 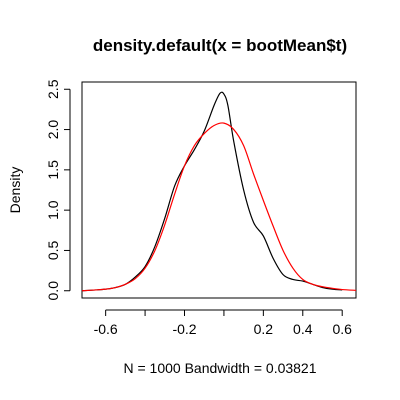 What do you see at coordinates (53, 251) in the screenshot?
I see `y-tick-label: 0.5` at bounding box center [53, 251].